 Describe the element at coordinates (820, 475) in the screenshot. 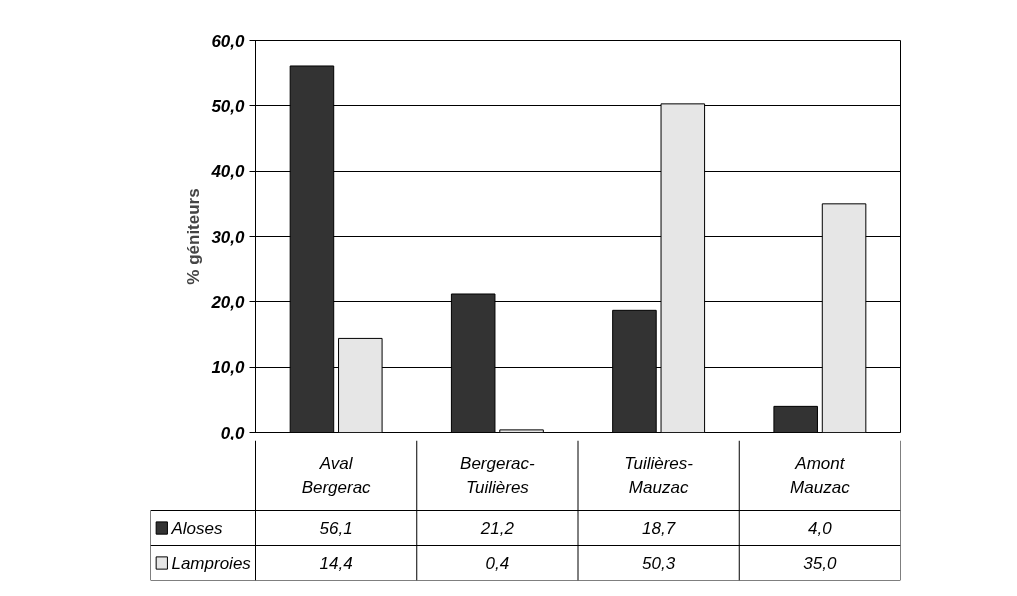

I see `x-tick-label: Amont Mauzac` at that location.